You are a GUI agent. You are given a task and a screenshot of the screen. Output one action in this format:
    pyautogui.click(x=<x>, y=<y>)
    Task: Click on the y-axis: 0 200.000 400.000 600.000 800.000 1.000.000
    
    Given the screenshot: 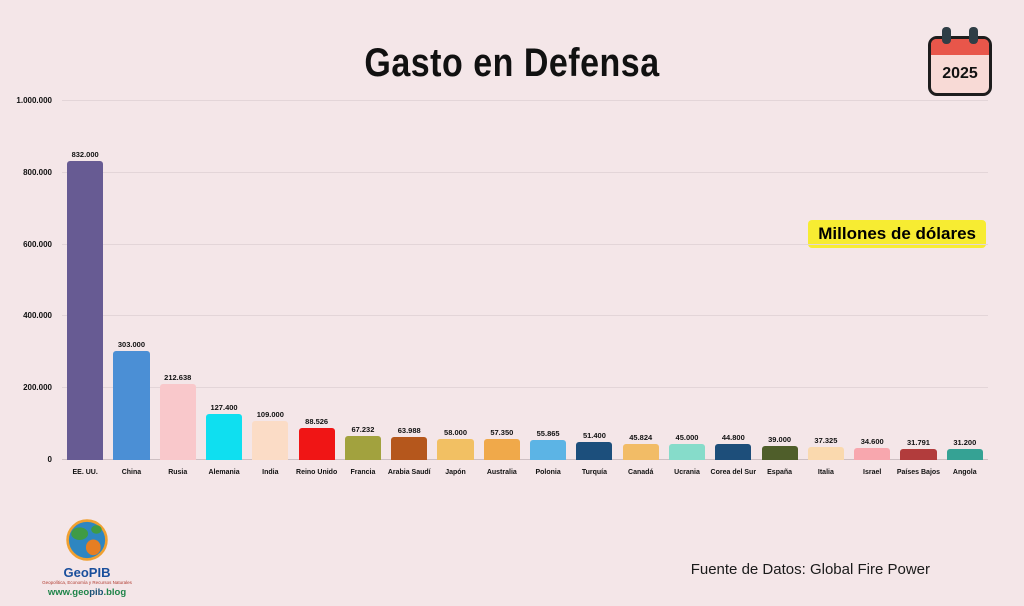 What is the action you would take?
    pyautogui.click(x=28, y=280)
    